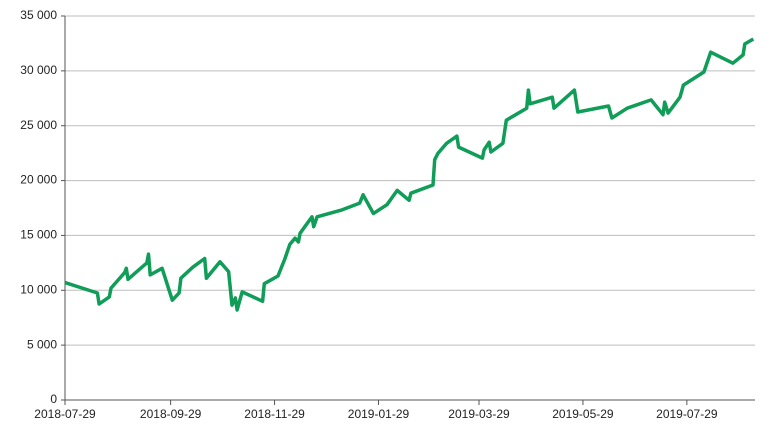  I want to click on y-tick-label: 0, so click(53, 399).